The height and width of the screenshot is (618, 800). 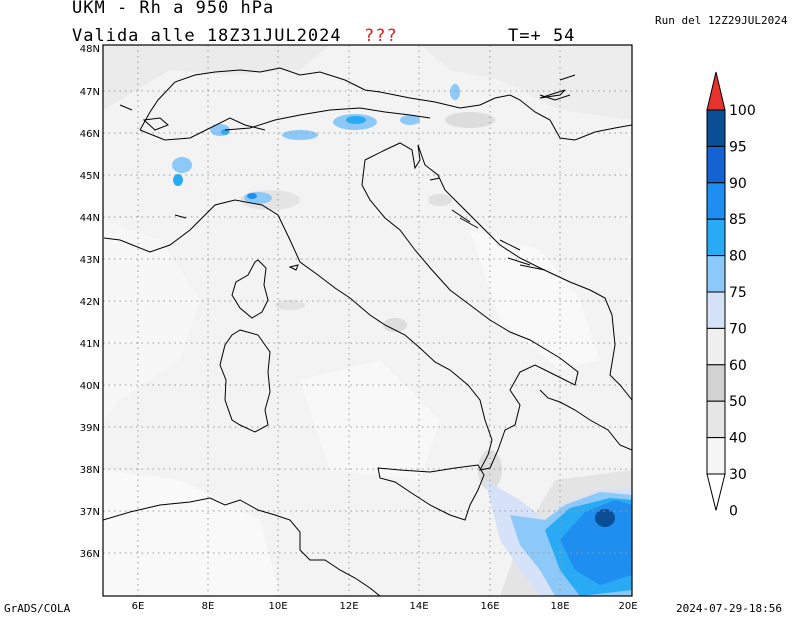 I want to click on colorbar-label: 90, so click(x=738, y=184).